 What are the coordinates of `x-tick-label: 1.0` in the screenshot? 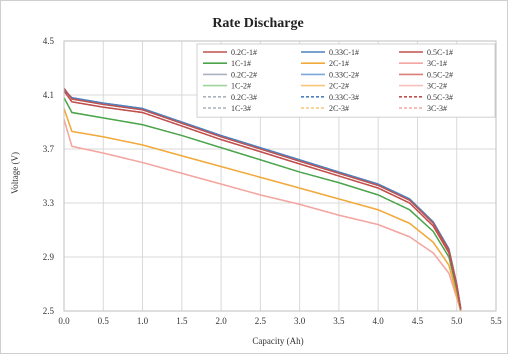 It's located at (143, 321).